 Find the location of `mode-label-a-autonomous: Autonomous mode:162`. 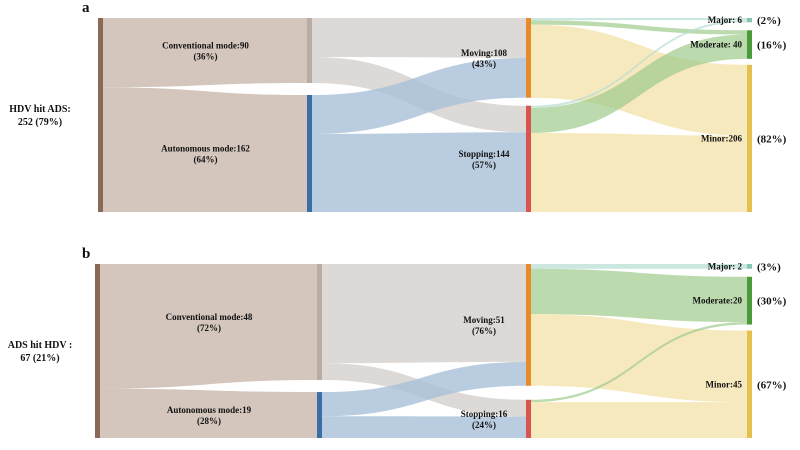

mode-label-a-autonomous: Autonomous mode:162 is located at coordinates (205, 149).